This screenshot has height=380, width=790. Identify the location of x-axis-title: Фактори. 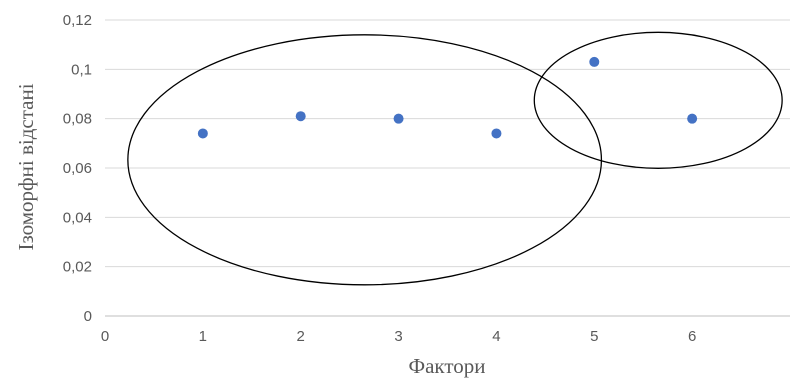
(447, 366).